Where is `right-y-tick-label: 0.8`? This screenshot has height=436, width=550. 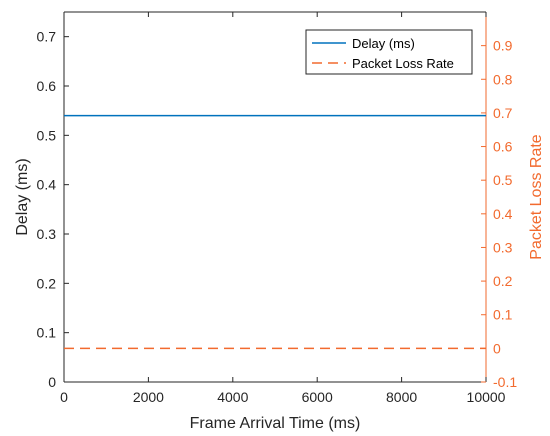 right-y-tick-label: 0.8 is located at coordinates (503, 79).